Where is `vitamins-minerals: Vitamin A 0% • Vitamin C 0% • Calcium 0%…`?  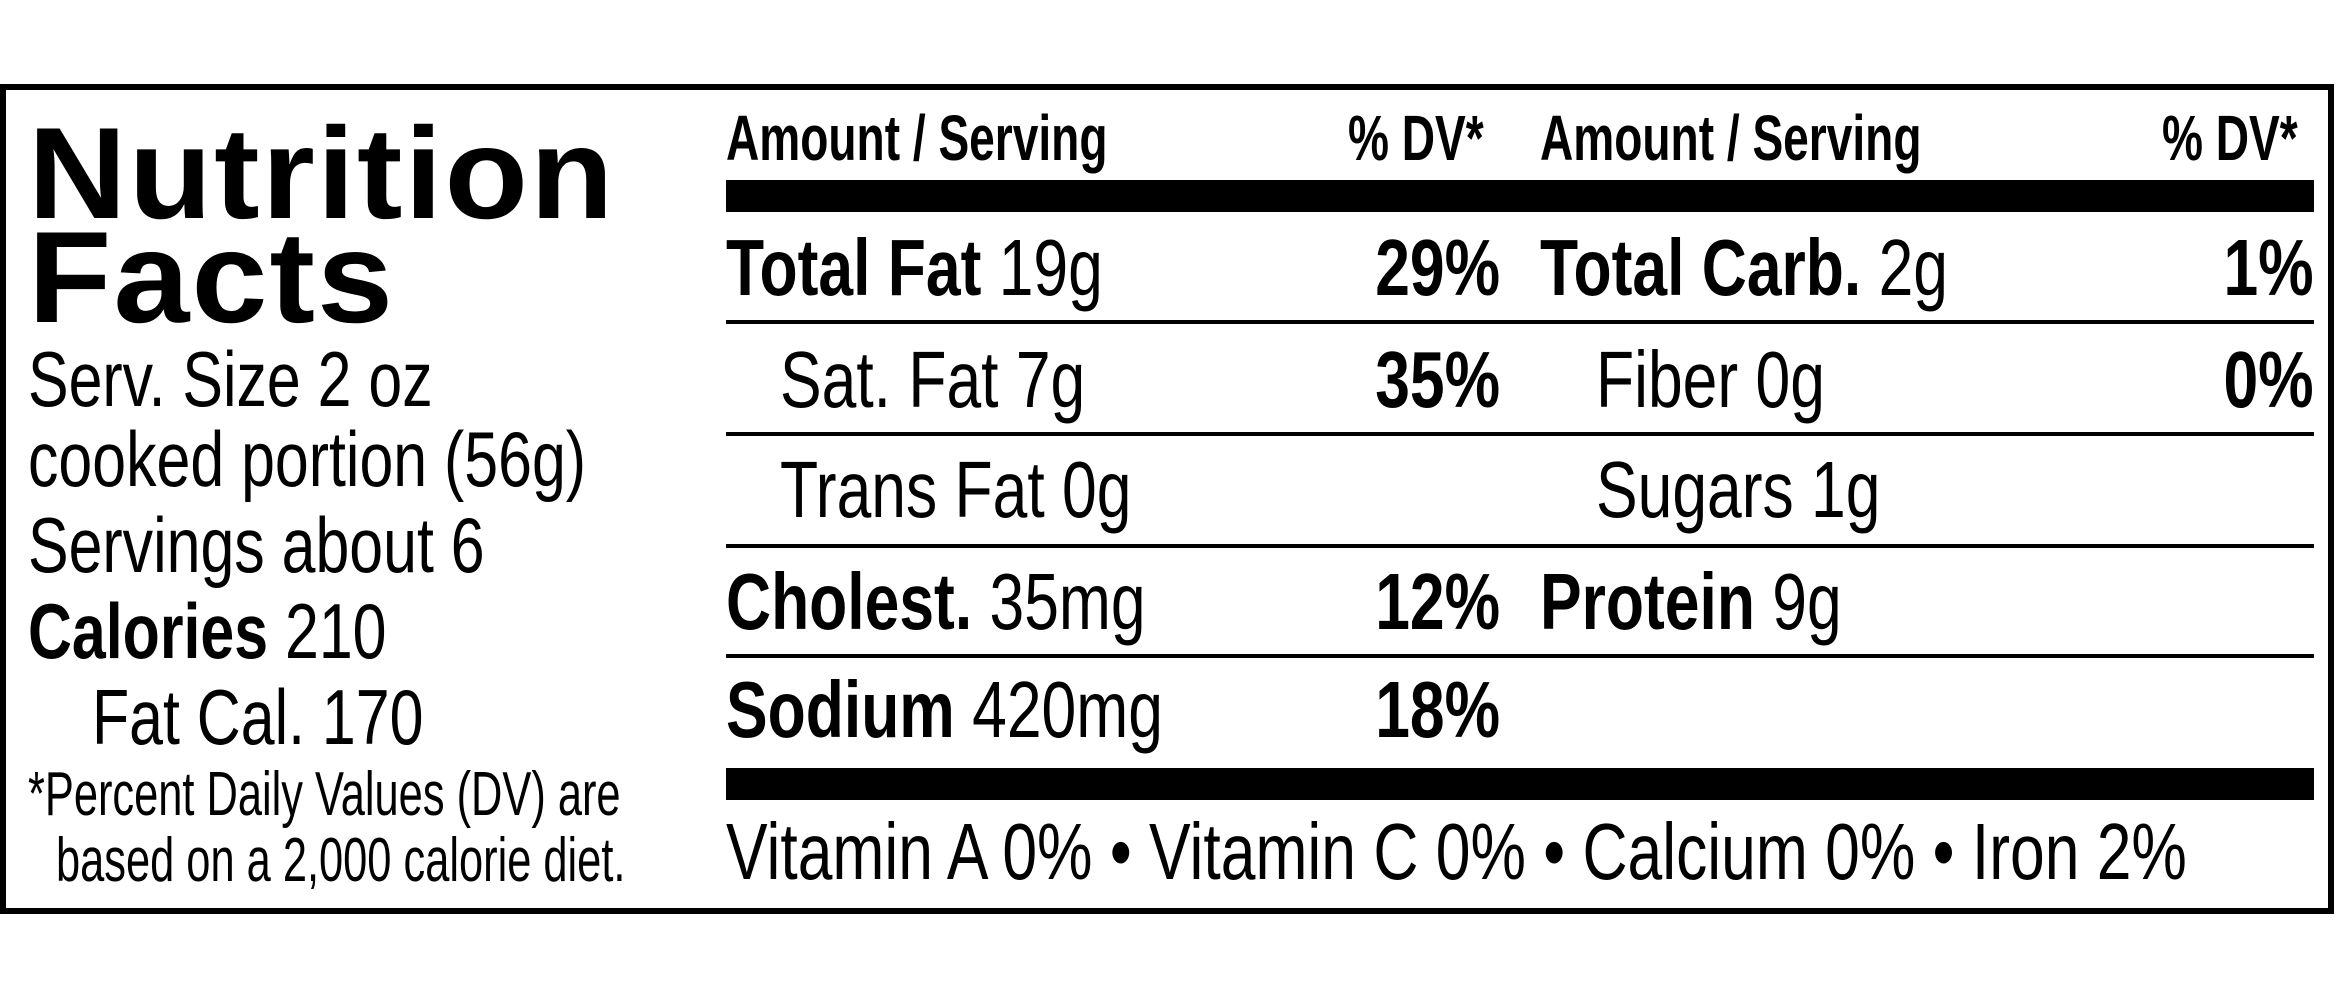
vitamins-minerals: Vitamin A 0% • Vitamin C 0% • Calcium 0%… is located at coordinates (1456, 851).